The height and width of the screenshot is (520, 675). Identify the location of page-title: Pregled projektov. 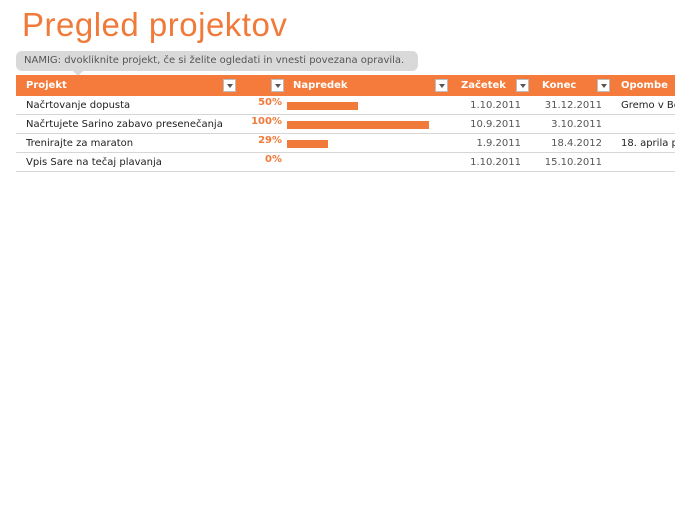
(155, 24).